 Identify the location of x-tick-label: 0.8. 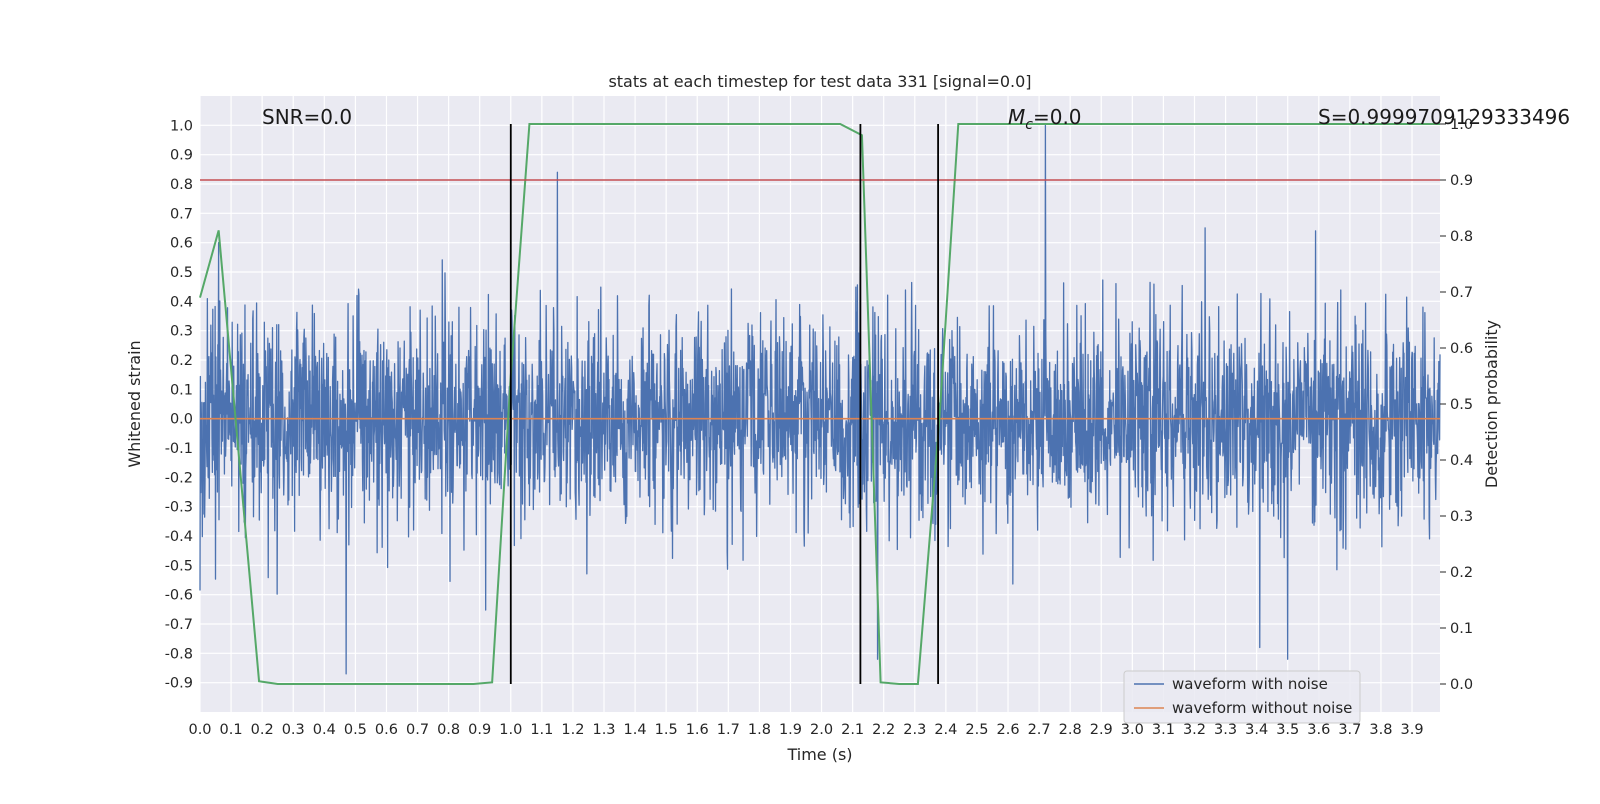
(448, 730).